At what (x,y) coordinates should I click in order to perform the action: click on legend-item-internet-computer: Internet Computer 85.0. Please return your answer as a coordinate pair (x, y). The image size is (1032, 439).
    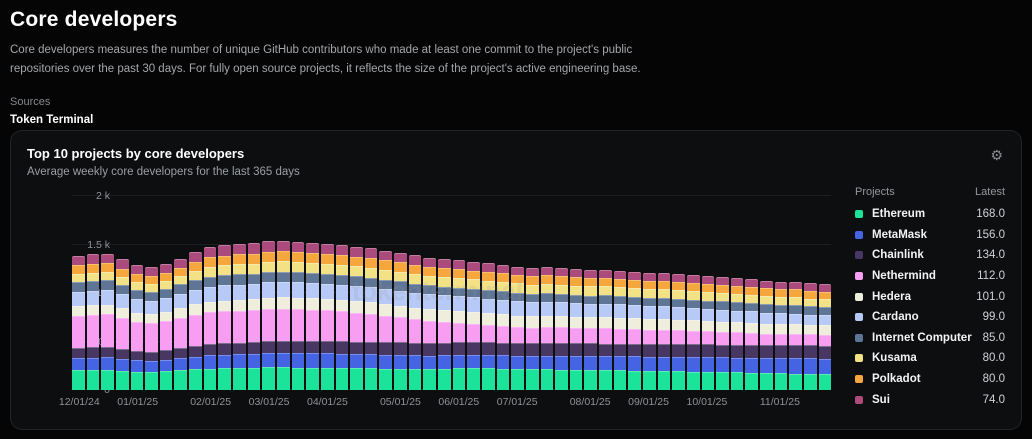
    Looking at the image, I should click on (930, 338).